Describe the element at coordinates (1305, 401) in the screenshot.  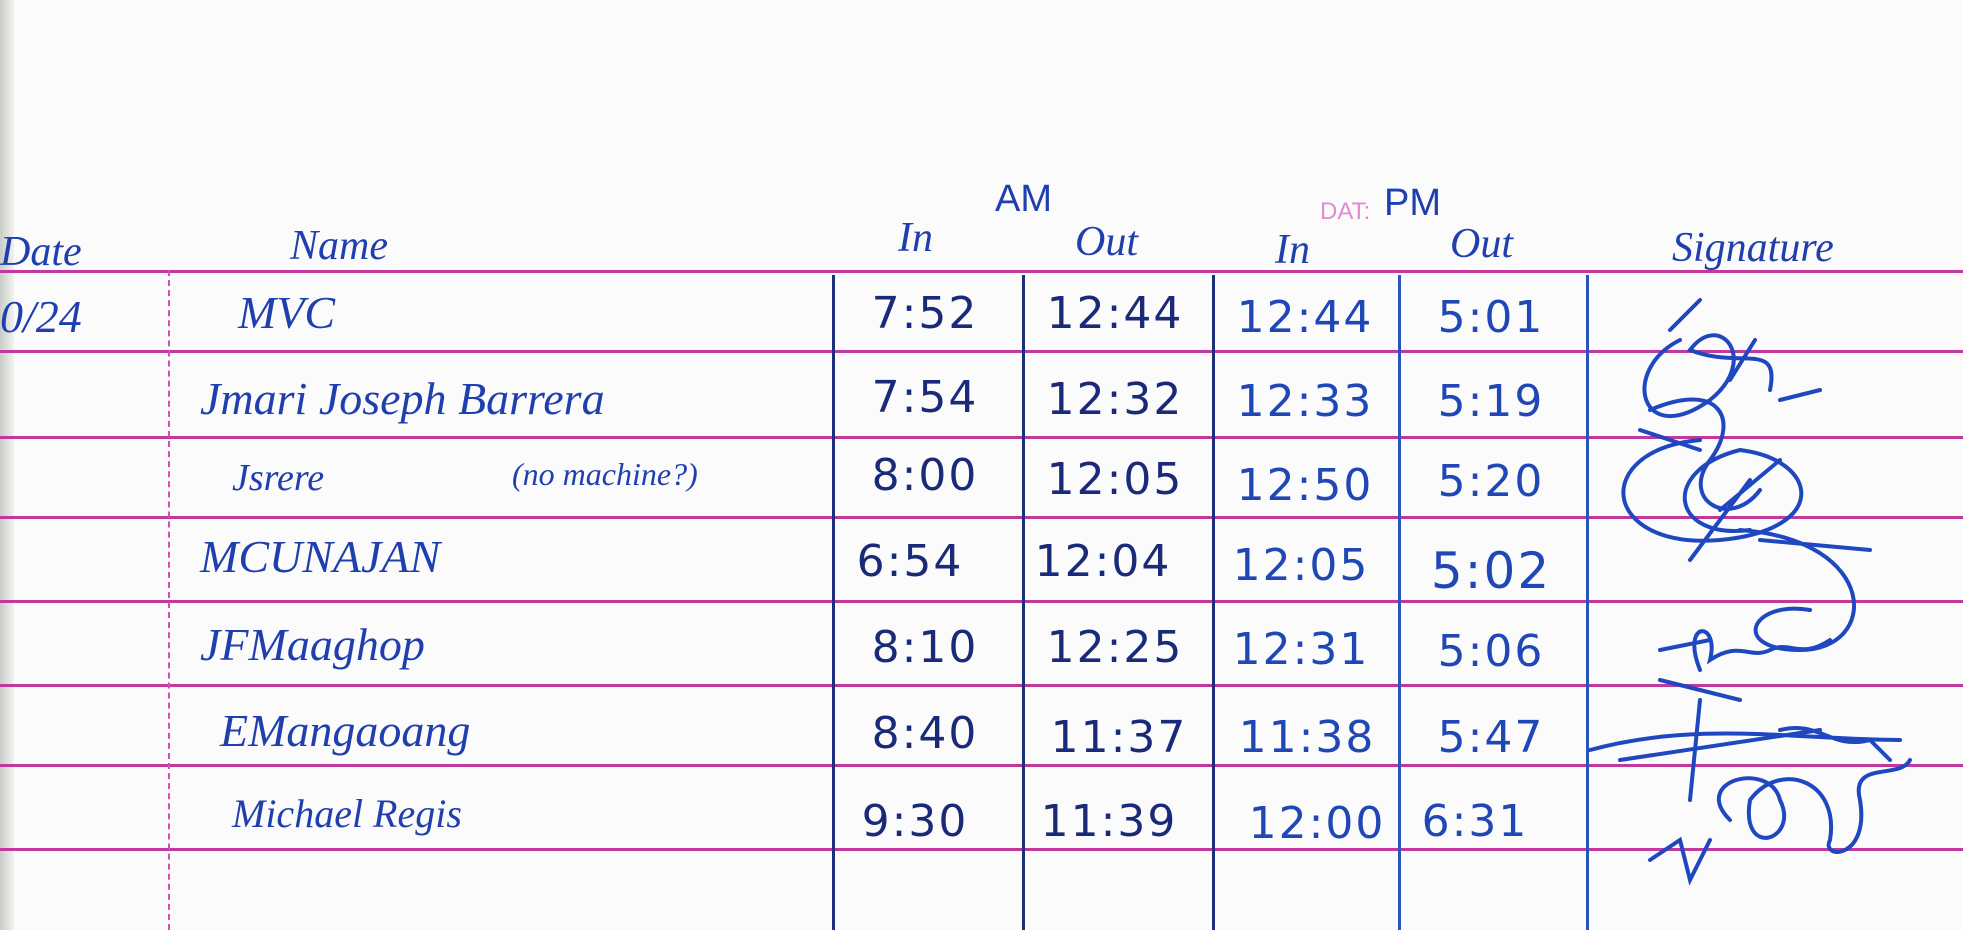
I see `pm-in: 12:33` at that location.